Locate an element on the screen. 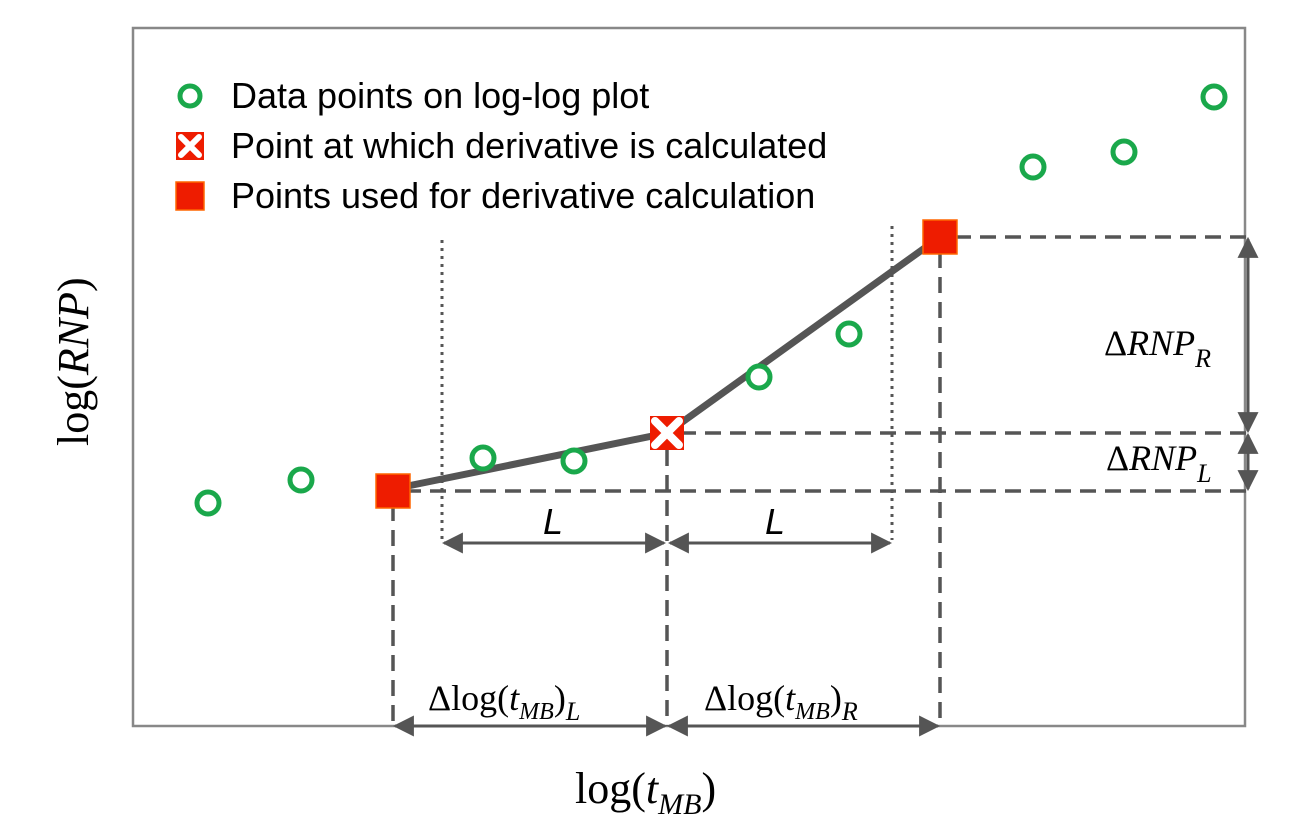 This screenshot has width=1292, height=830. delta-log-l-label: Δlog(tMB)L is located at coordinates (504, 702).